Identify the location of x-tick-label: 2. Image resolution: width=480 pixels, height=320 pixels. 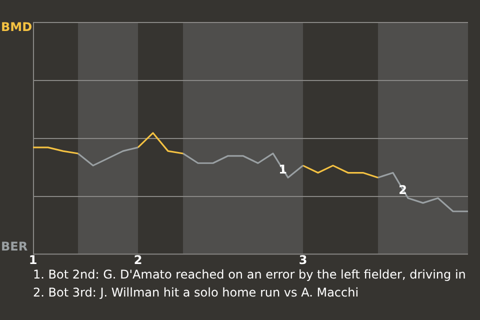
(138, 259).